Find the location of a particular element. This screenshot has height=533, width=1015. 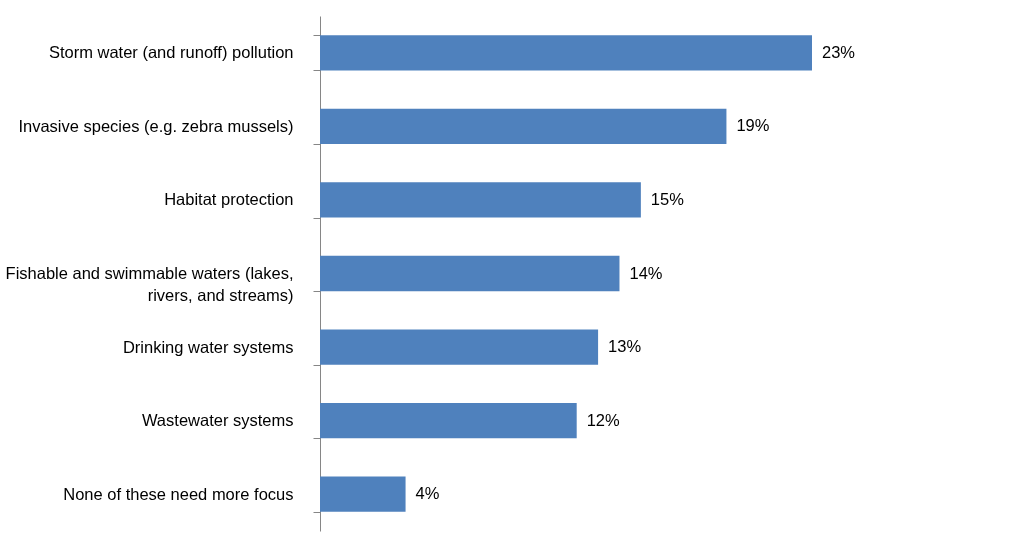

data-label: 4% is located at coordinates (427, 493).